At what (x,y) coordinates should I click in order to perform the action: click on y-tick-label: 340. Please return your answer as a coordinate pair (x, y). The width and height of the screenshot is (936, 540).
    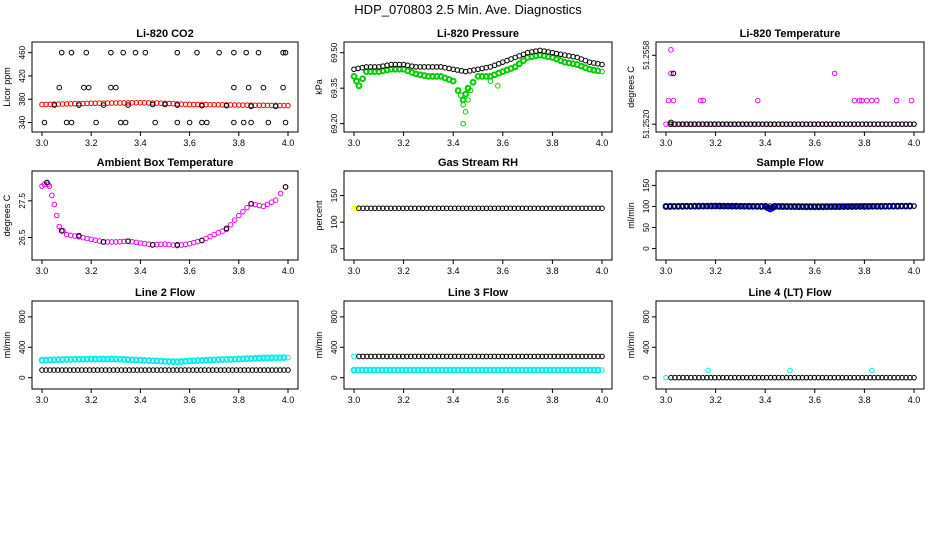
    Looking at the image, I should click on (22, 122).